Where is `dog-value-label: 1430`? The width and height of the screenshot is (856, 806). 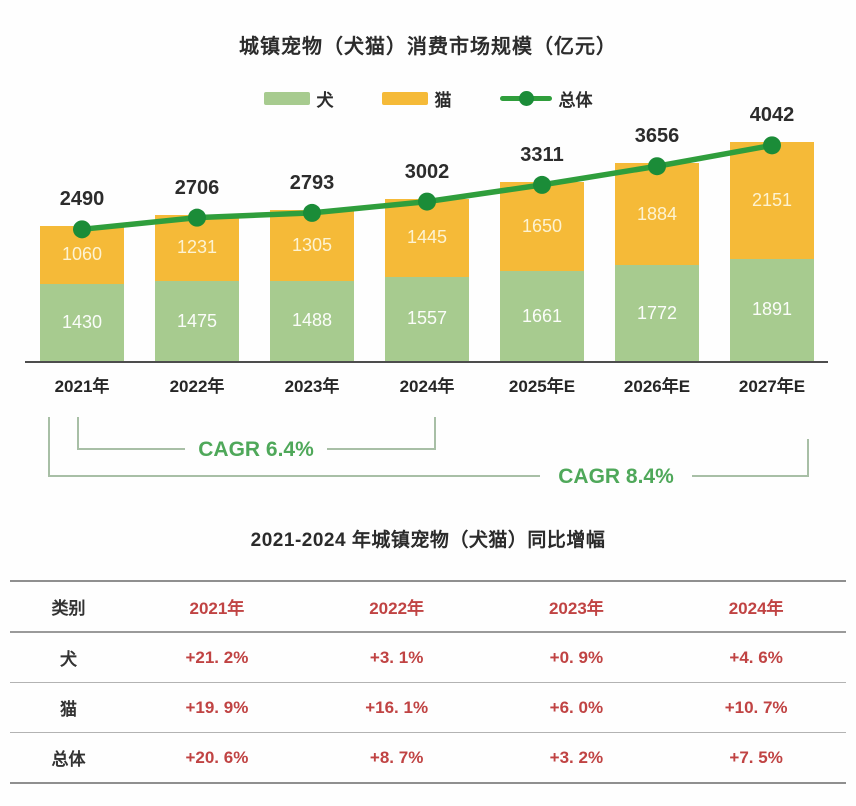
dog-value-label: 1430 is located at coordinates (82, 321).